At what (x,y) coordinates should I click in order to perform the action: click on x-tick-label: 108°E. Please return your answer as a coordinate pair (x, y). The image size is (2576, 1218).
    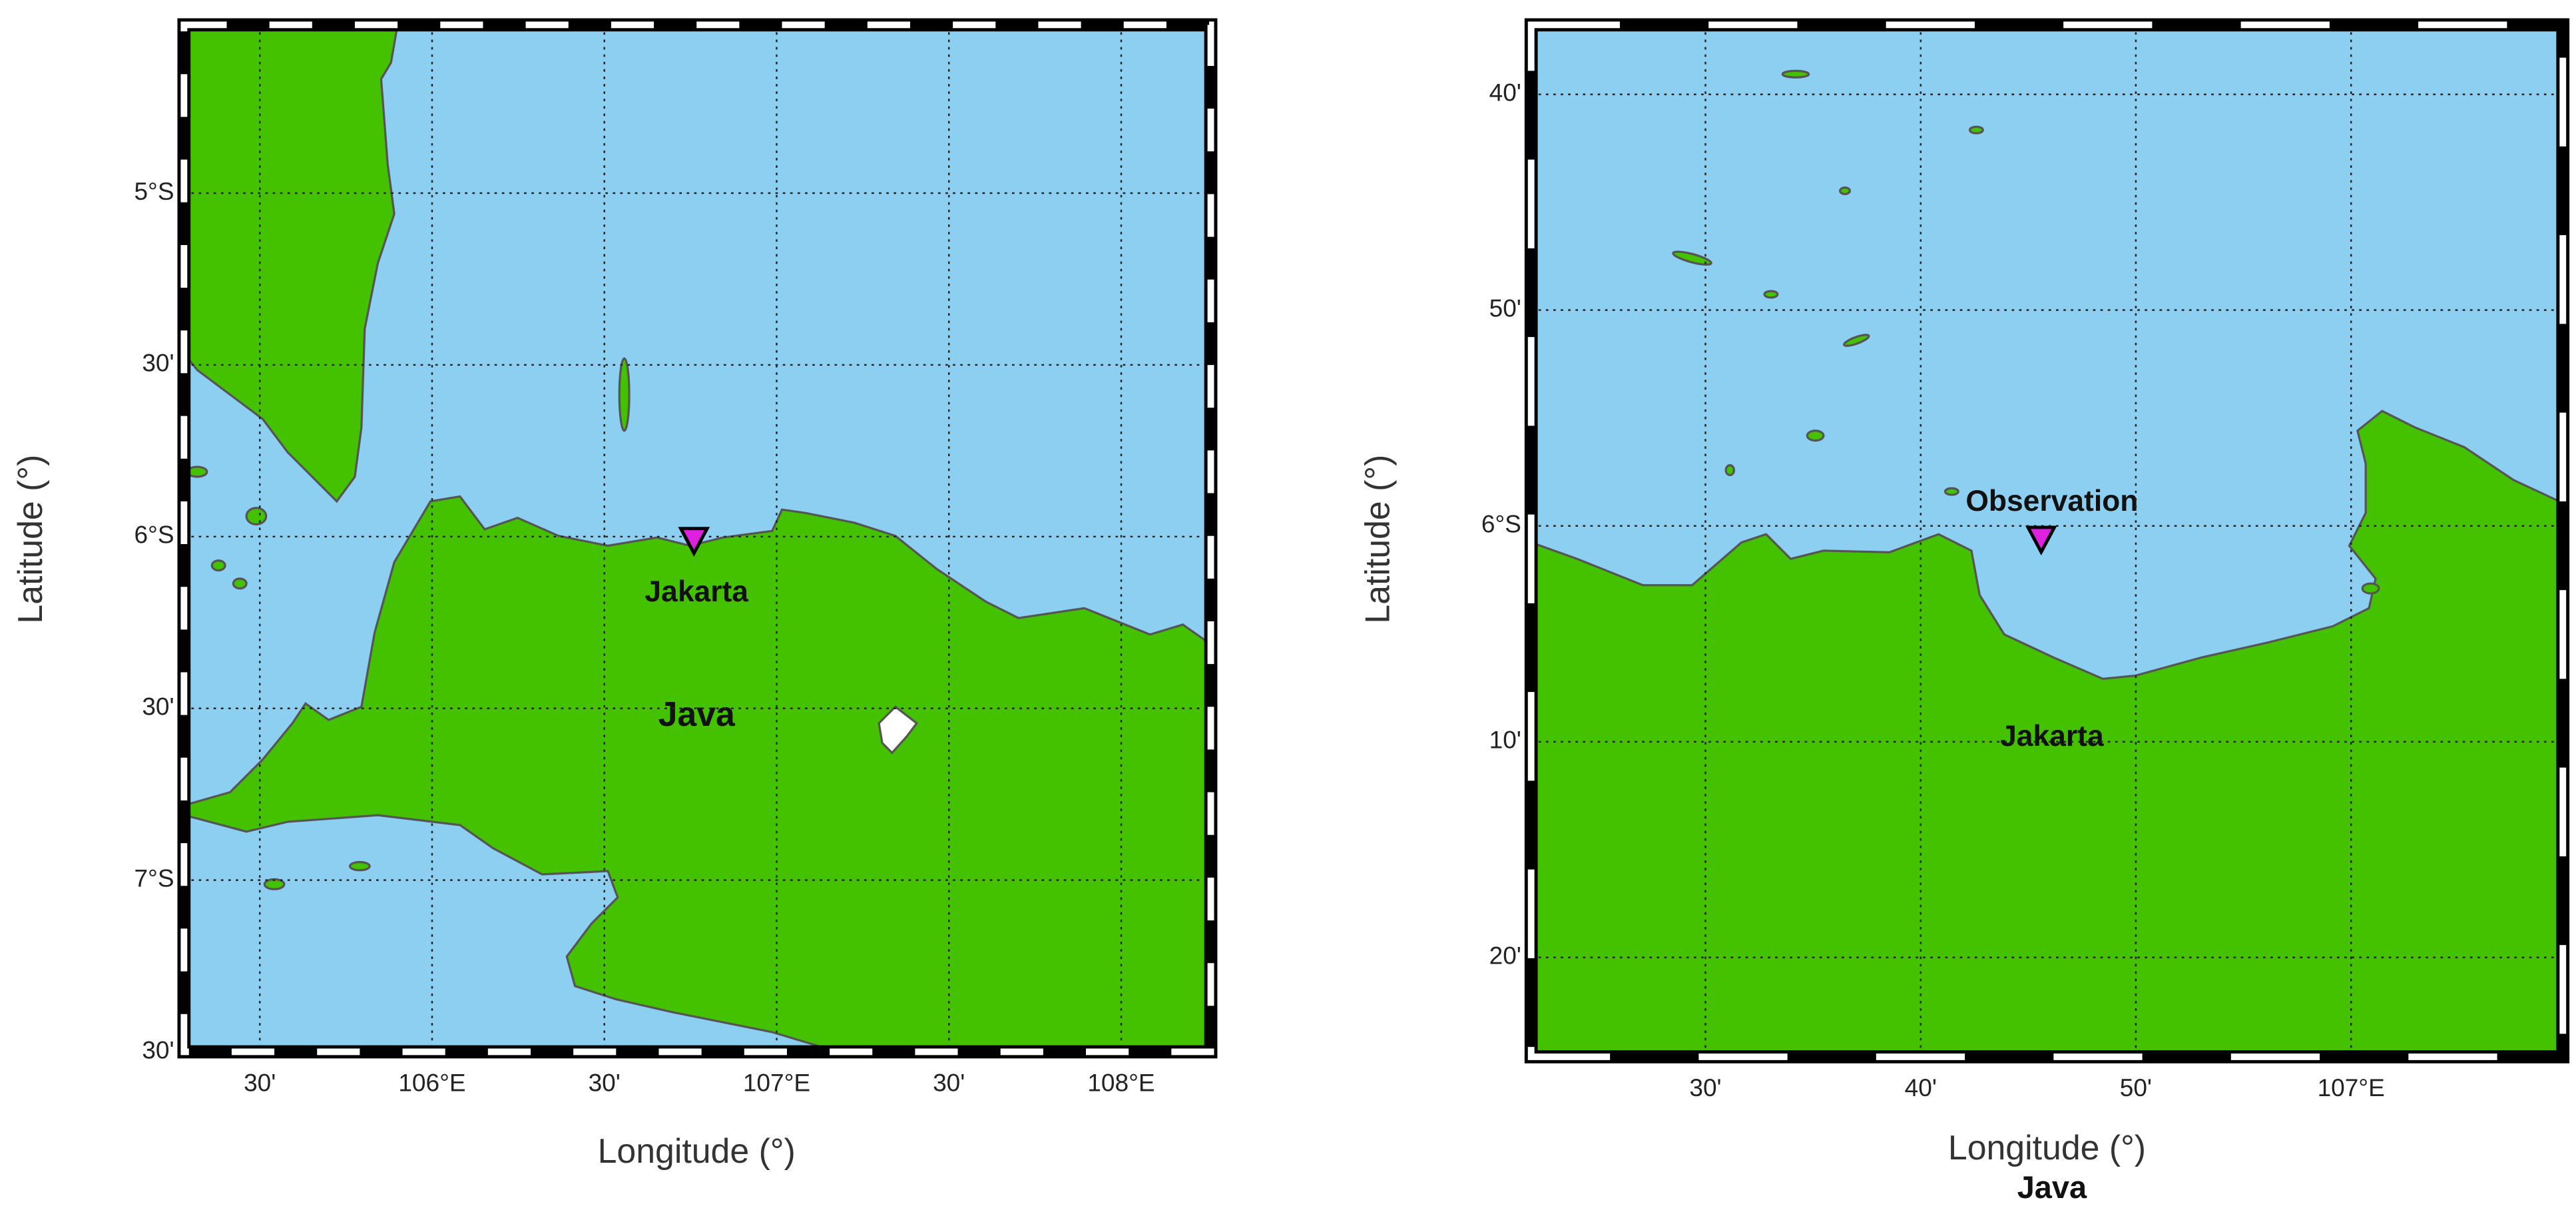
    Looking at the image, I should click on (1121, 1083).